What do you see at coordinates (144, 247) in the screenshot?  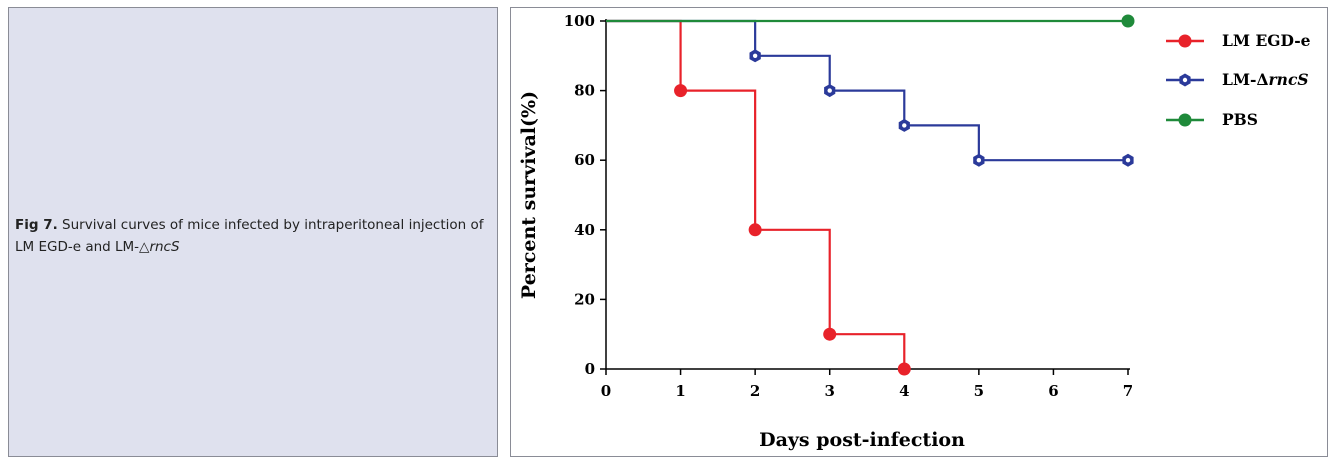 I see `caption-triangle: △` at bounding box center [144, 247].